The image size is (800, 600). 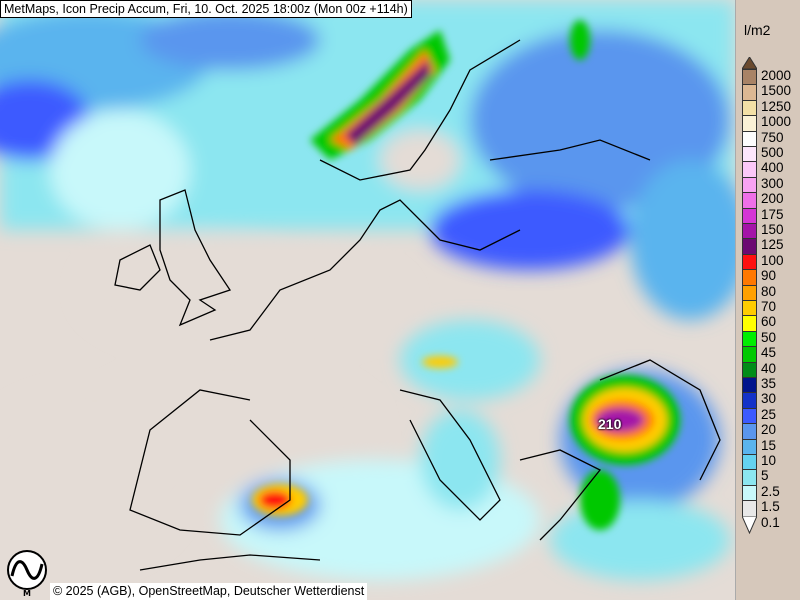 What do you see at coordinates (769, 460) in the screenshot?
I see `legend-label: 10` at bounding box center [769, 460].